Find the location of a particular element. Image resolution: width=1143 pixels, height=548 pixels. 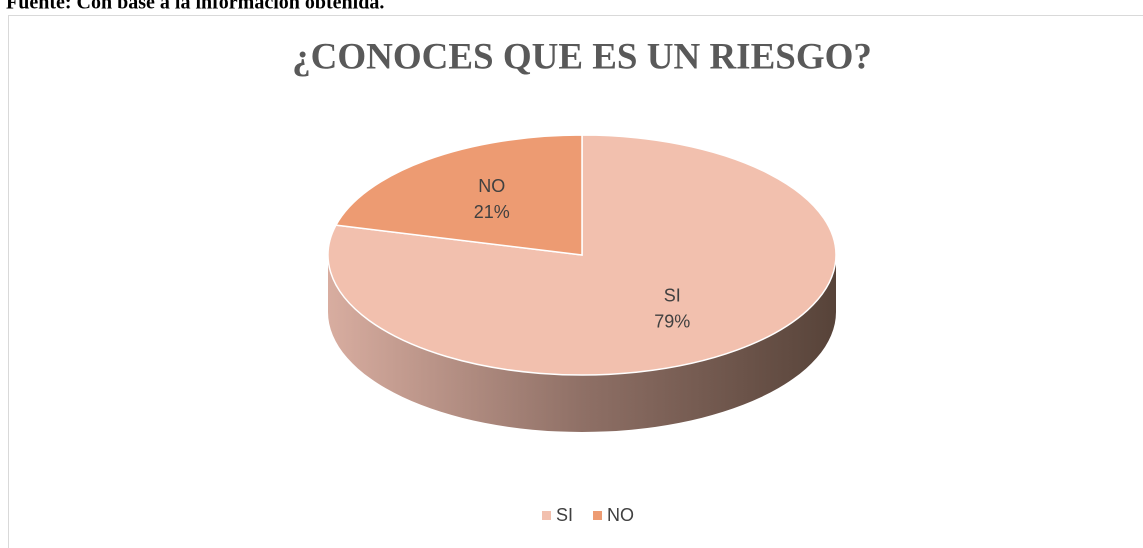

slice-category: SI is located at coordinates (672, 296).